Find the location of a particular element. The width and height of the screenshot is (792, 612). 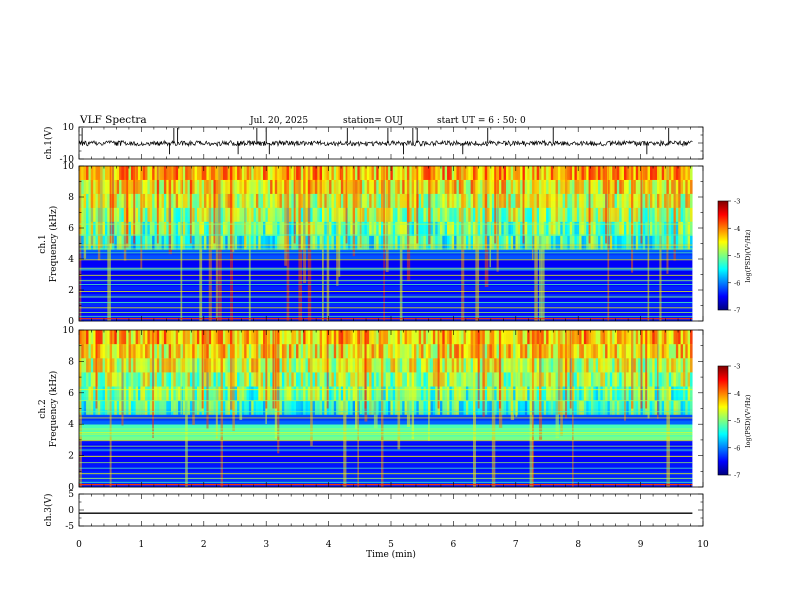

x-tick-label: 2 is located at coordinates (204, 545).